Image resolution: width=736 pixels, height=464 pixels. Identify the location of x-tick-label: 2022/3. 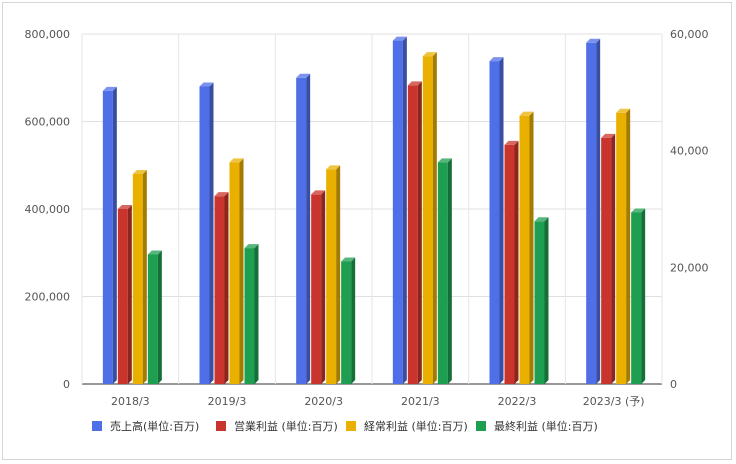
(517, 401).